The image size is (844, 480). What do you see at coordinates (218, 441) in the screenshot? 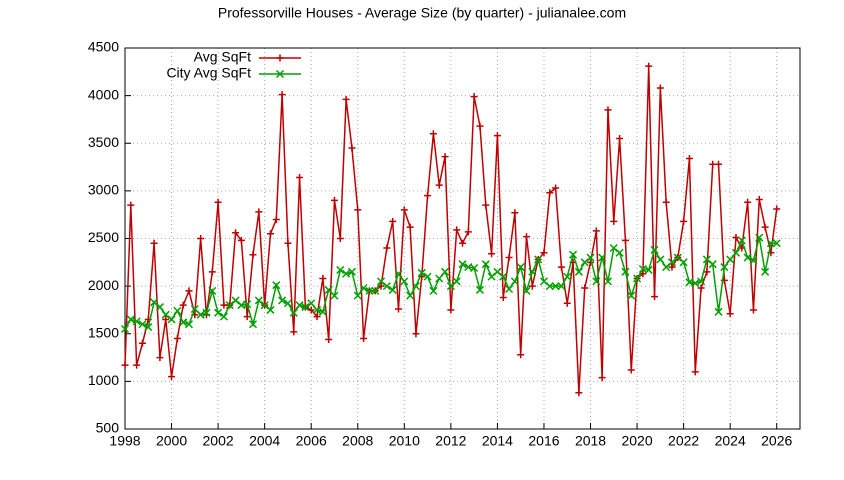
I see `x-tick-label: 2002` at bounding box center [218, 441].